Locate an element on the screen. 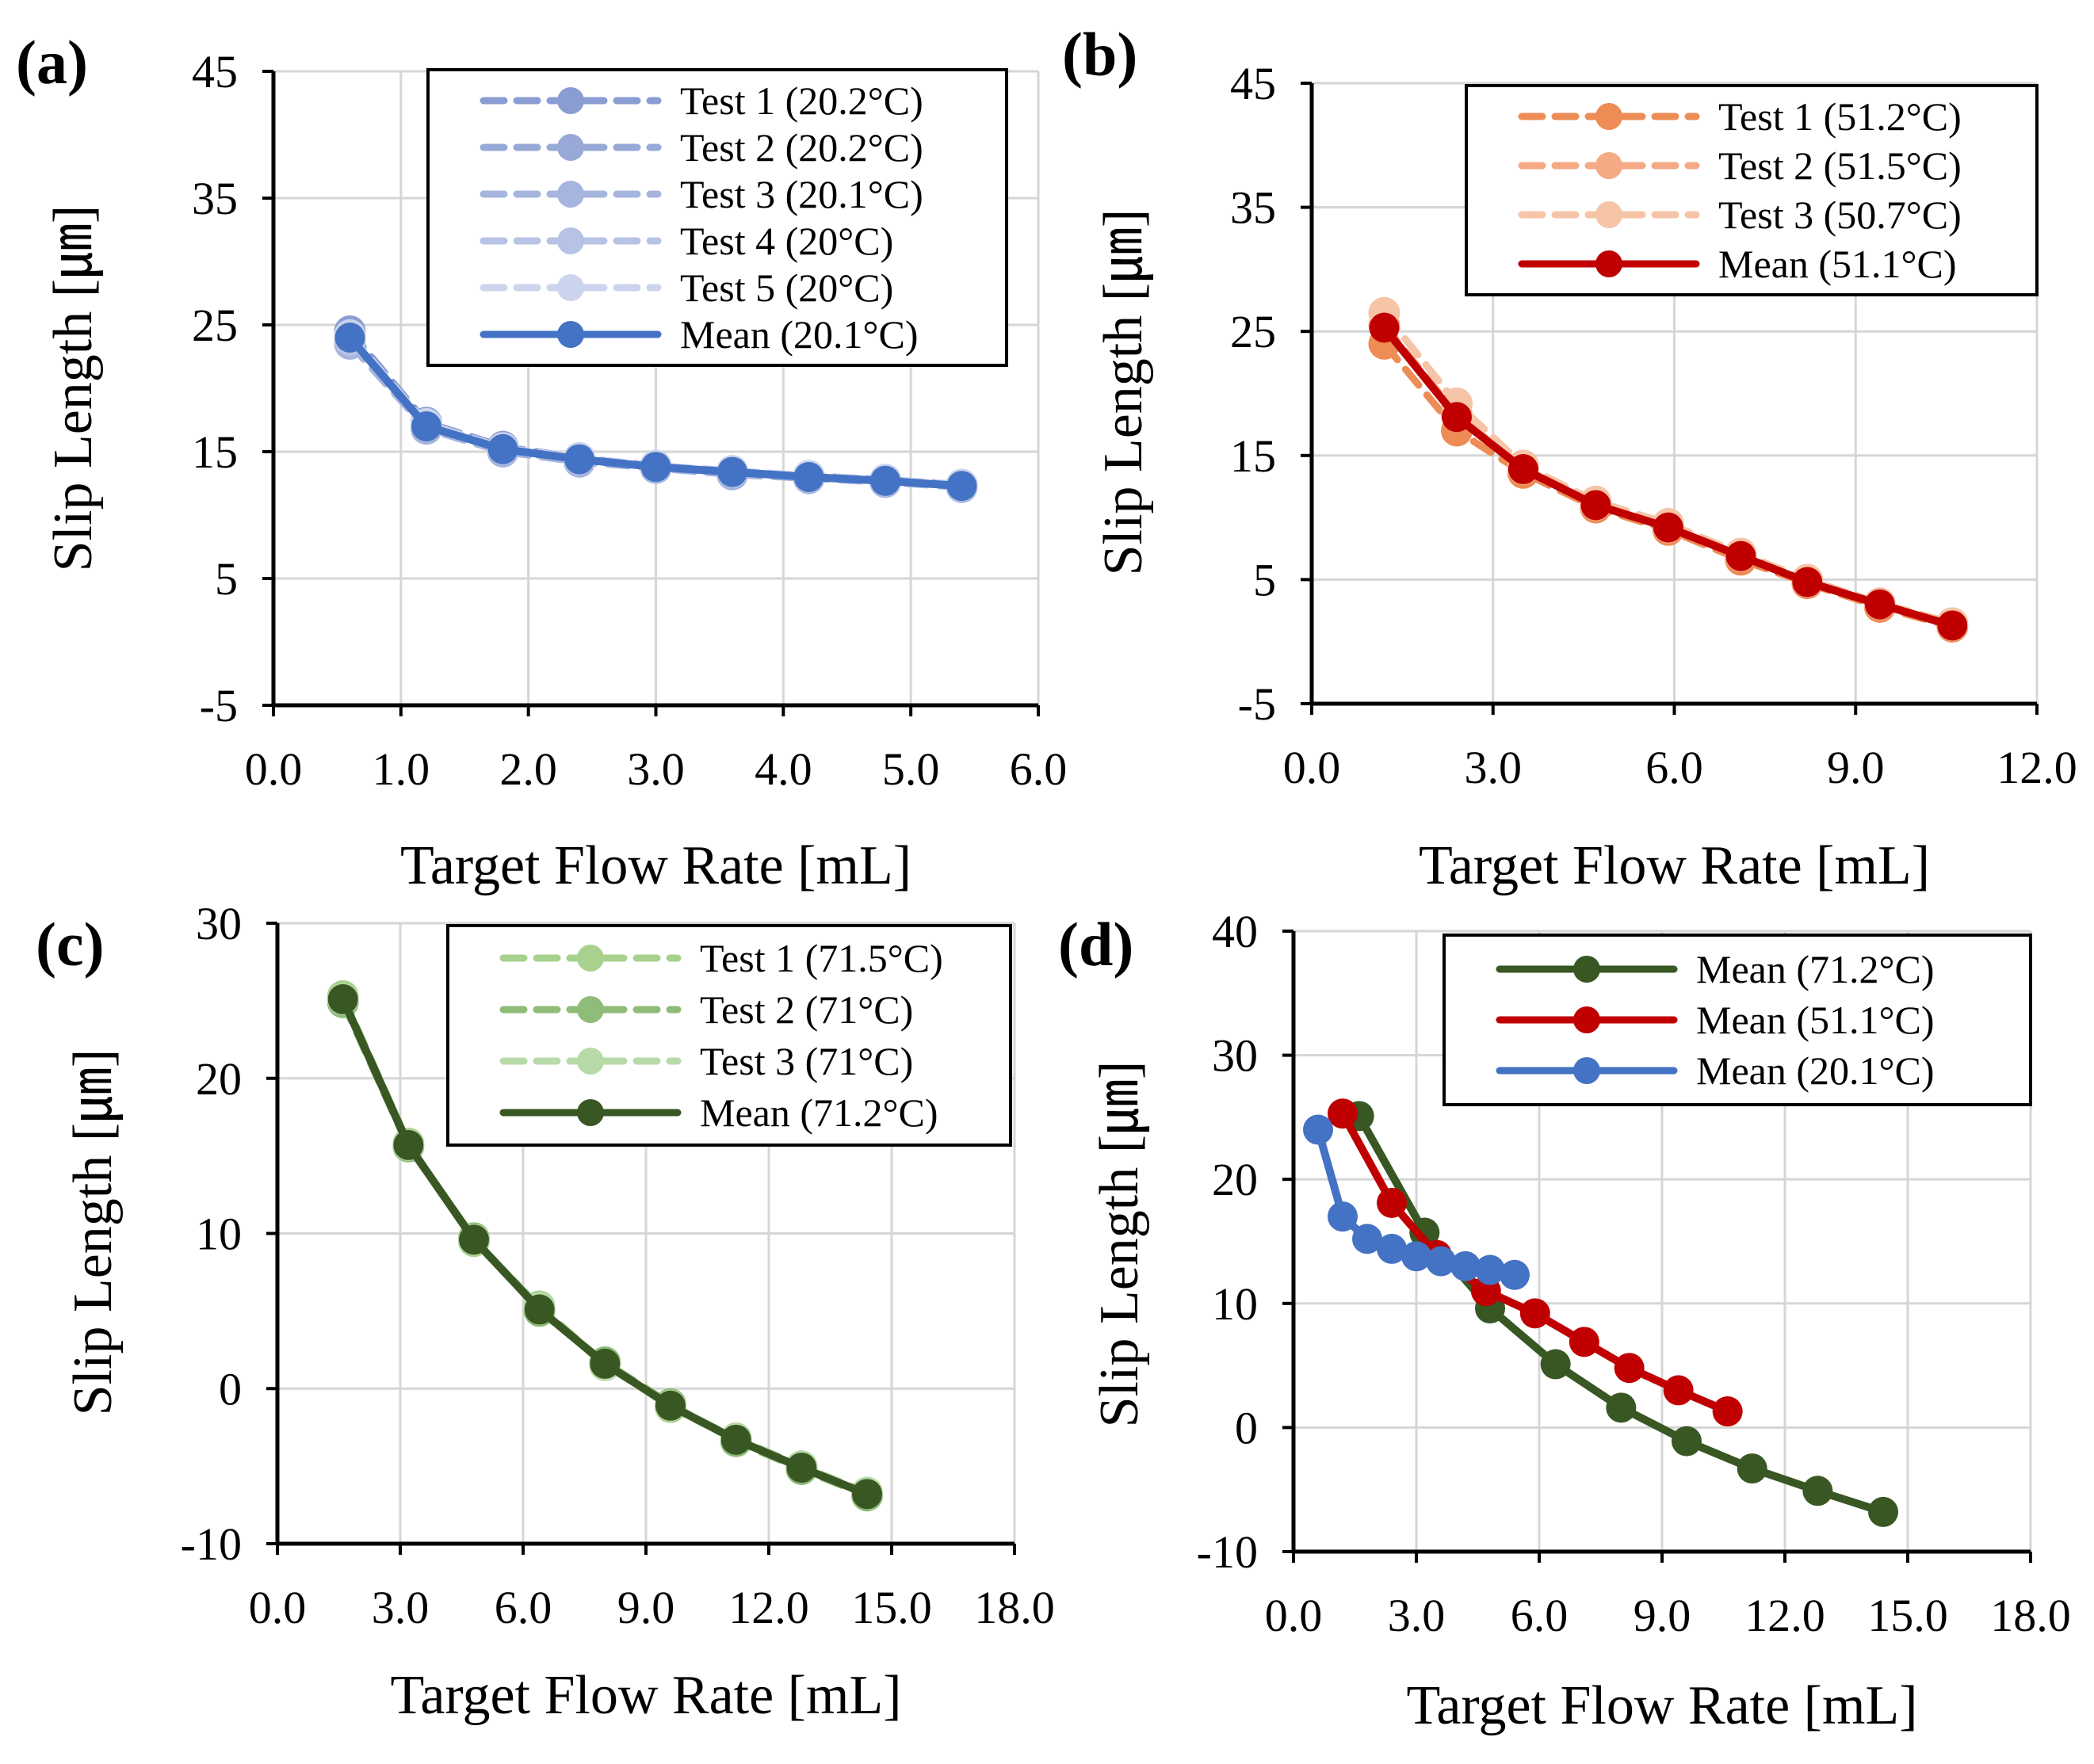 The width and height of the screenshot is (2094, 1764). y-tick-label: 20 is located at coordinates (1235, 1179).